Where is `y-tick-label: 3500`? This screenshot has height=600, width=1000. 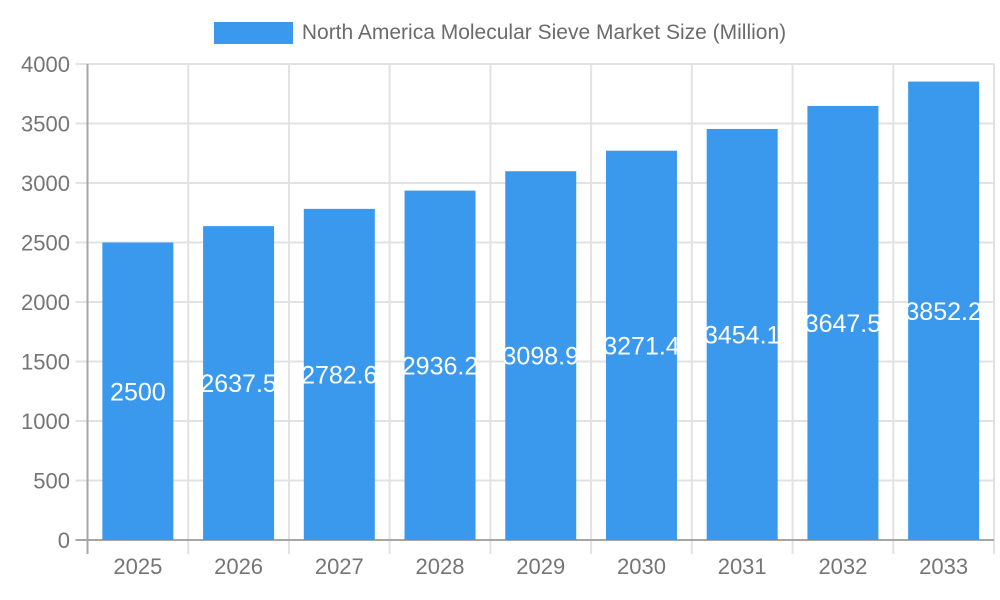 y-tick-label: 3500 is located at coordinates (45, 124).